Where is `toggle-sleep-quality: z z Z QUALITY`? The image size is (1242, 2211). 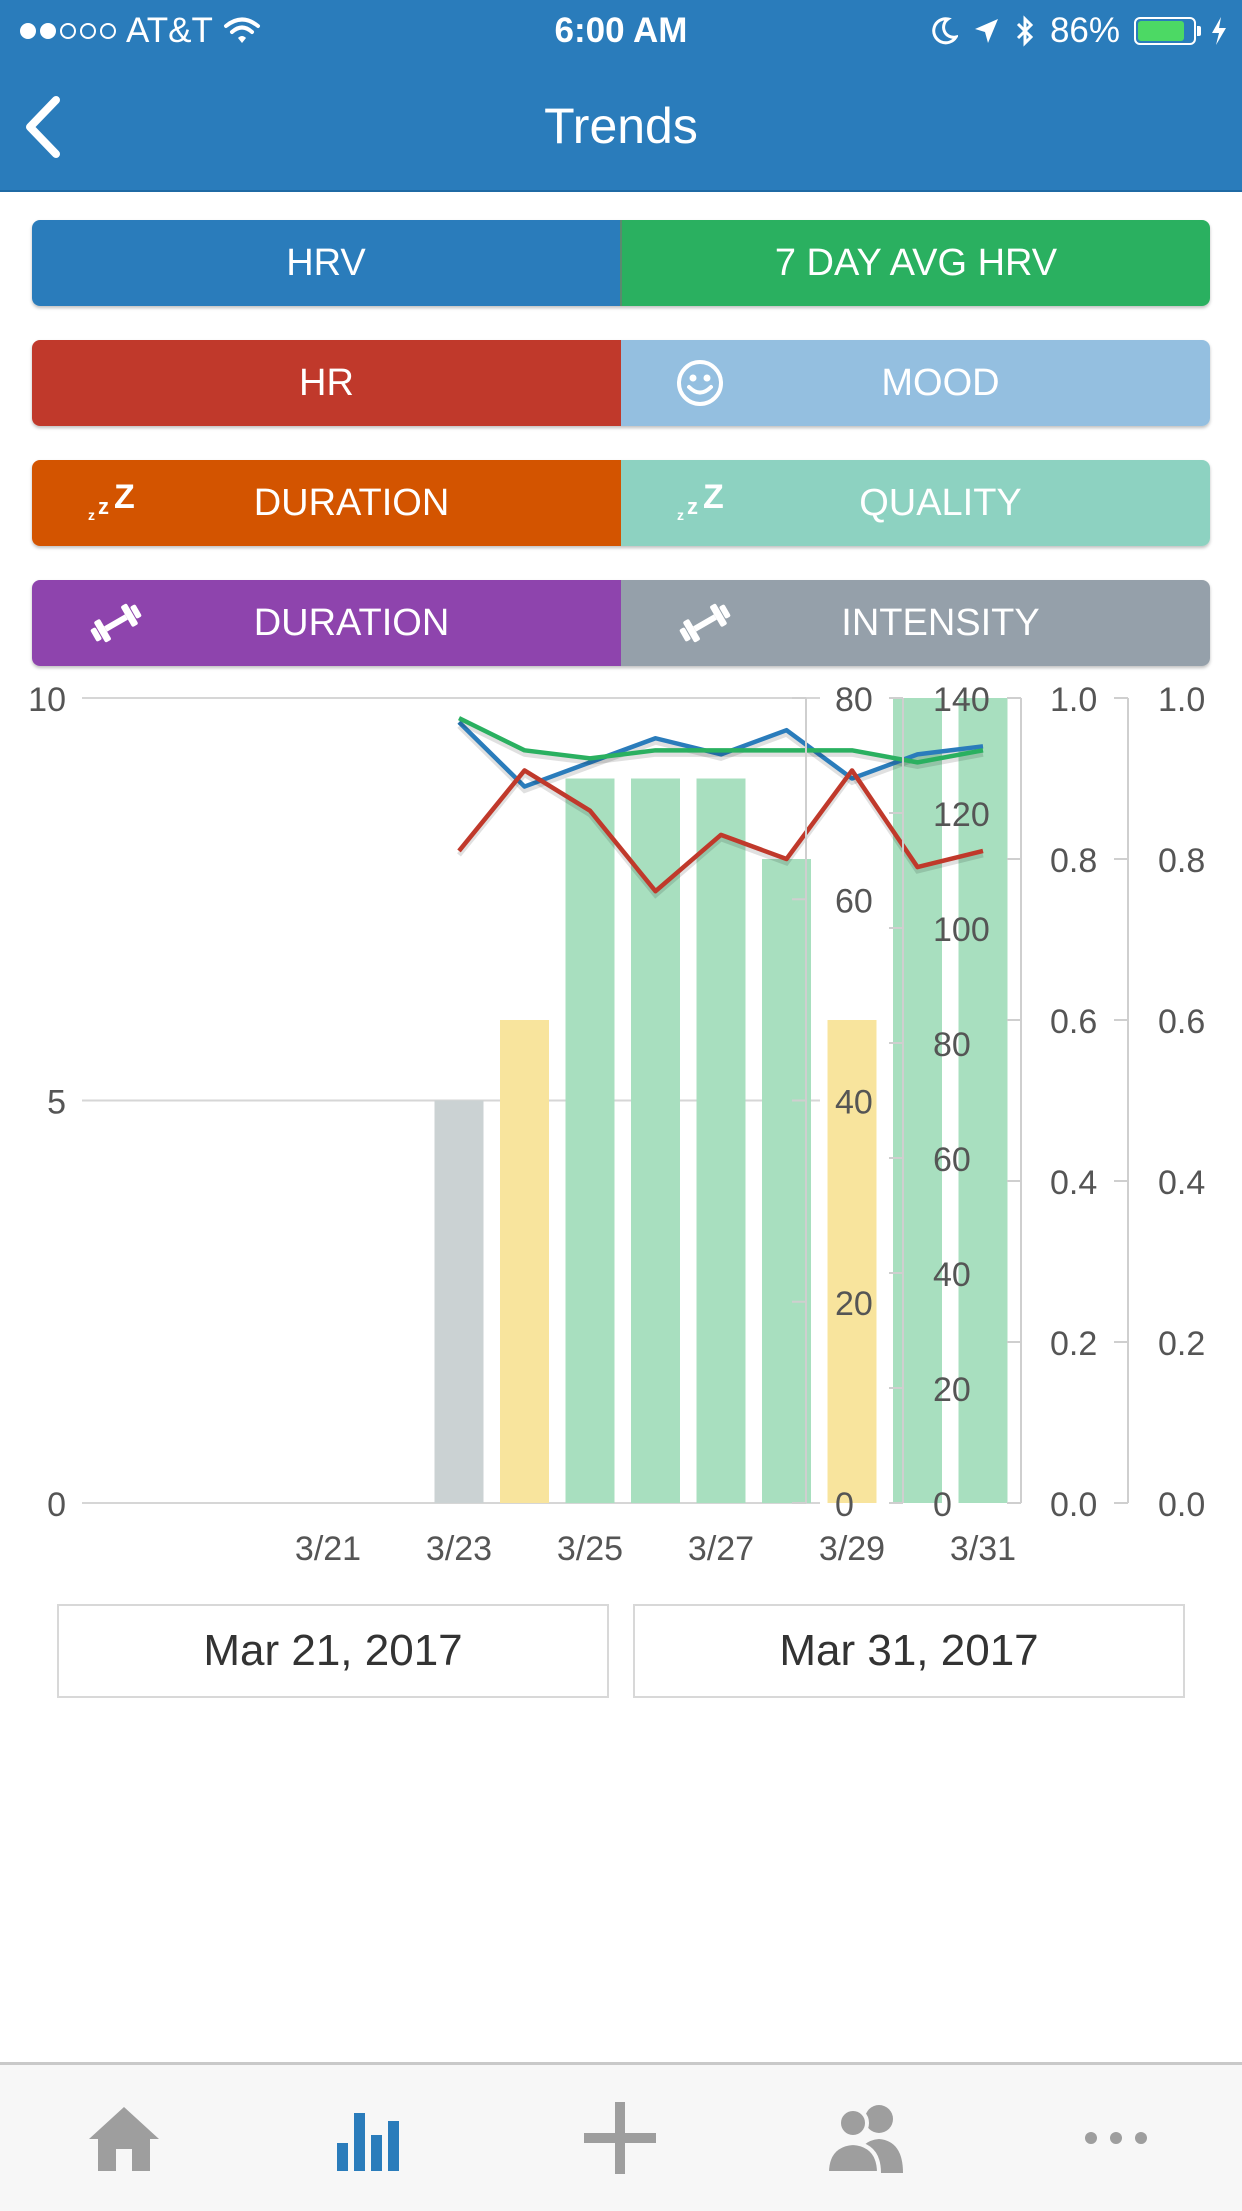 toggle-sleep-quality: z z Z QUALITY is located at coordinates (915, 503).